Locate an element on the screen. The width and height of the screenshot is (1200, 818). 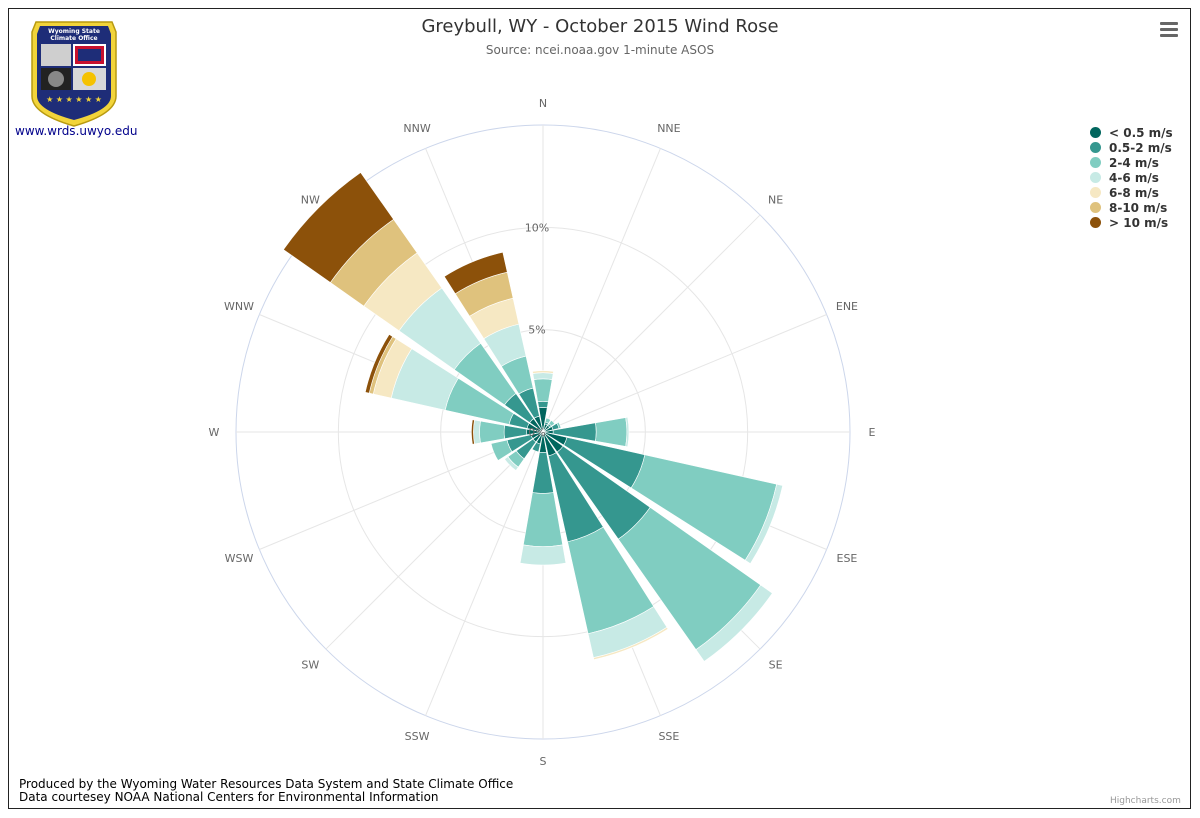
legend-label: < 0.5 m/s is located at coordinates (1141, 132).